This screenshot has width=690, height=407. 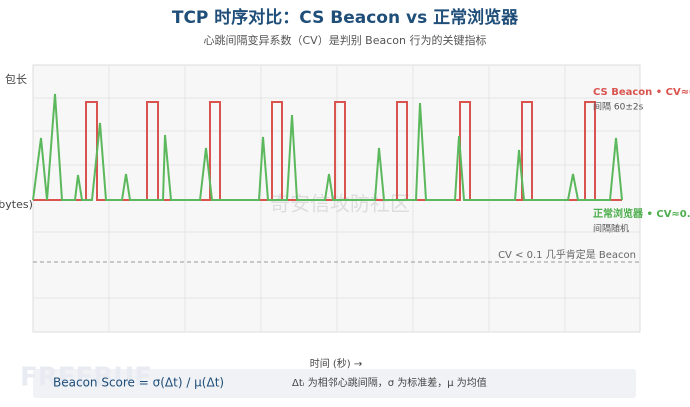 What do you see at coordinates (16, 204) in the screenshot?
I see `y-label-mid: (bytes)` at bounding box center [16, 204].